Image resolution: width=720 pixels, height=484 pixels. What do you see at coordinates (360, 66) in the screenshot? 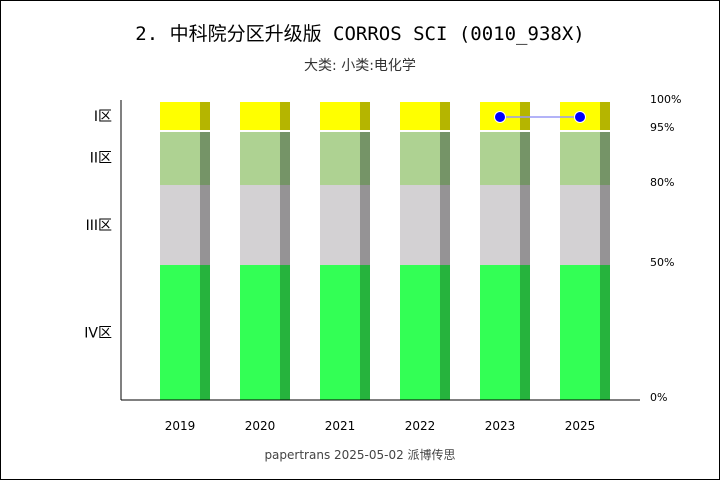
I see `chart-subtitle: 大类: 小类:电化学` at bounding box center [360, 66].